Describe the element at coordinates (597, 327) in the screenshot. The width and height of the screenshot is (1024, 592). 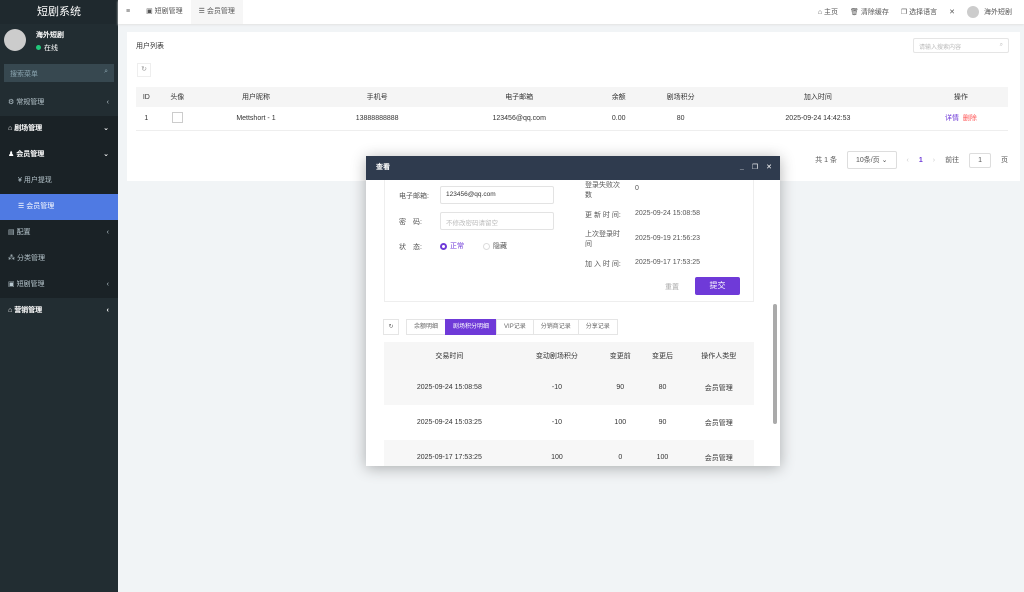
I see `tab-share: 分享记录` at that location.